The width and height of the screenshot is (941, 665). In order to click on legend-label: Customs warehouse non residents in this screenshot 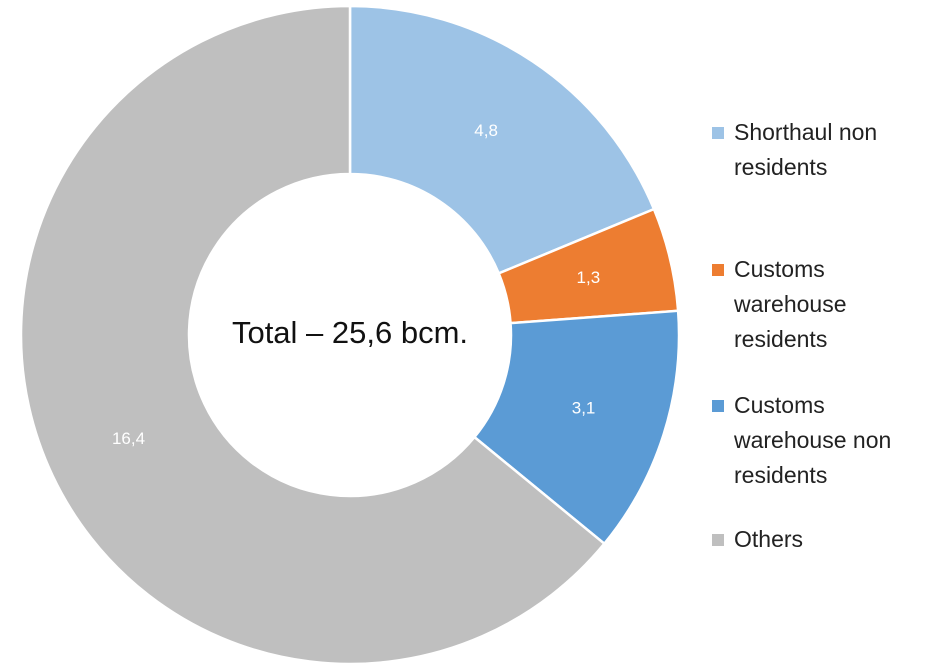, I will do `click(813, 440)`.